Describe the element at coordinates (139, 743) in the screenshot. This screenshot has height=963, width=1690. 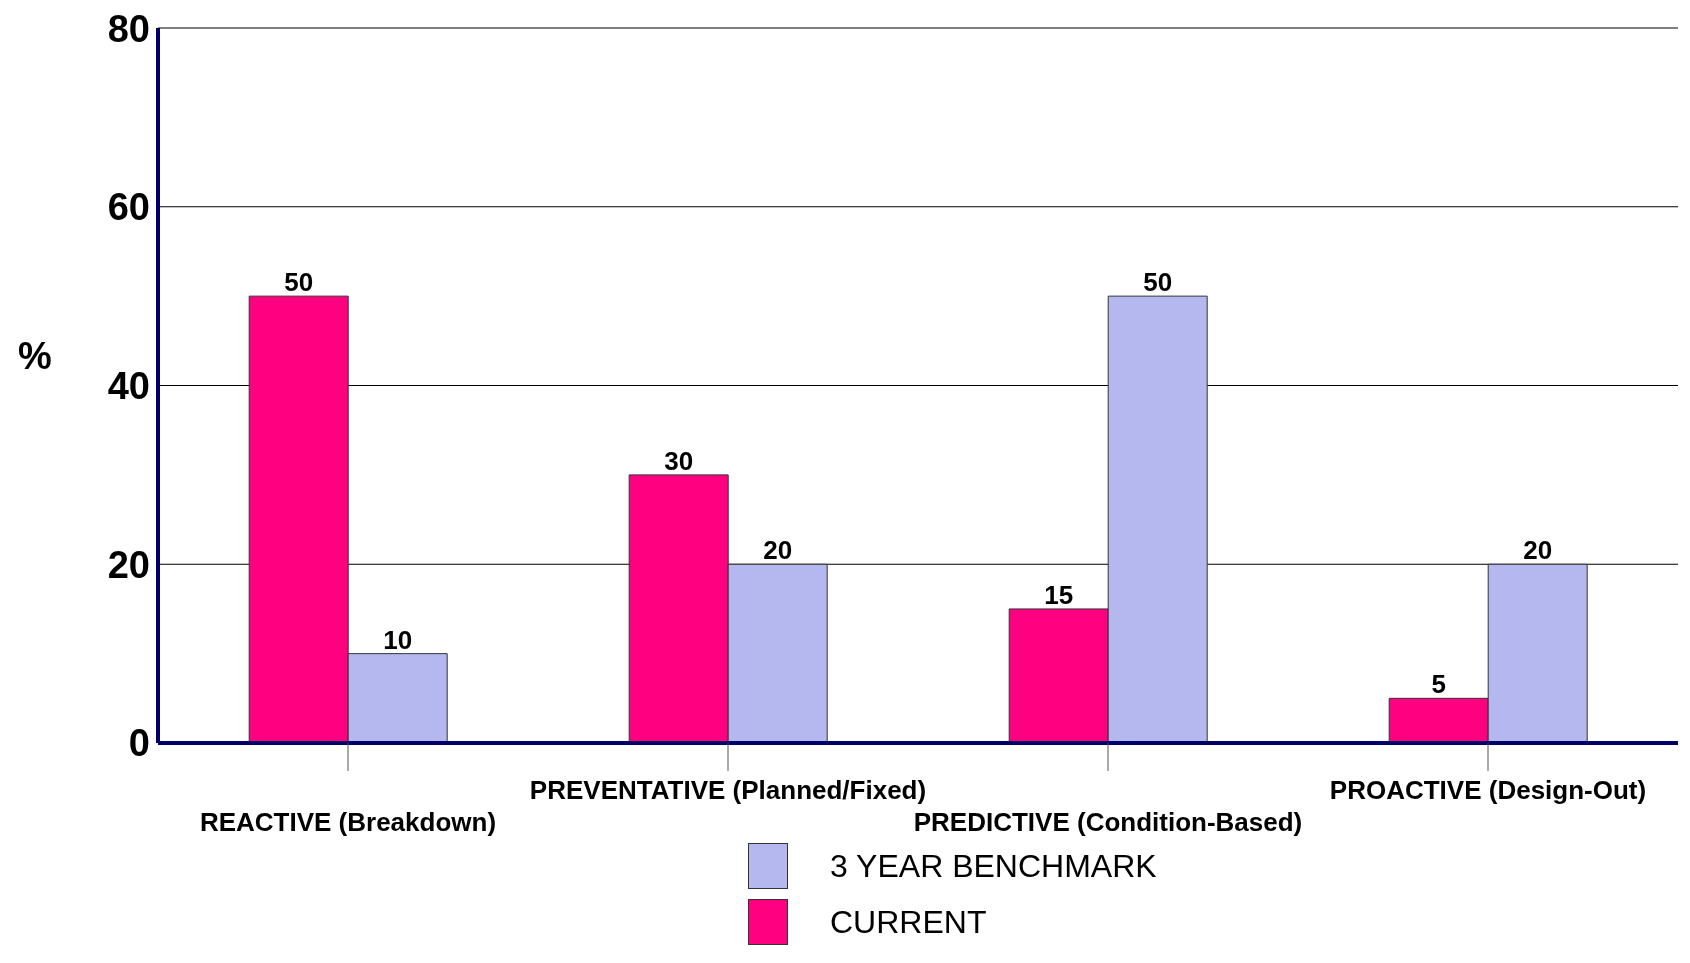
I see `y-tick-label: 0` at that location.